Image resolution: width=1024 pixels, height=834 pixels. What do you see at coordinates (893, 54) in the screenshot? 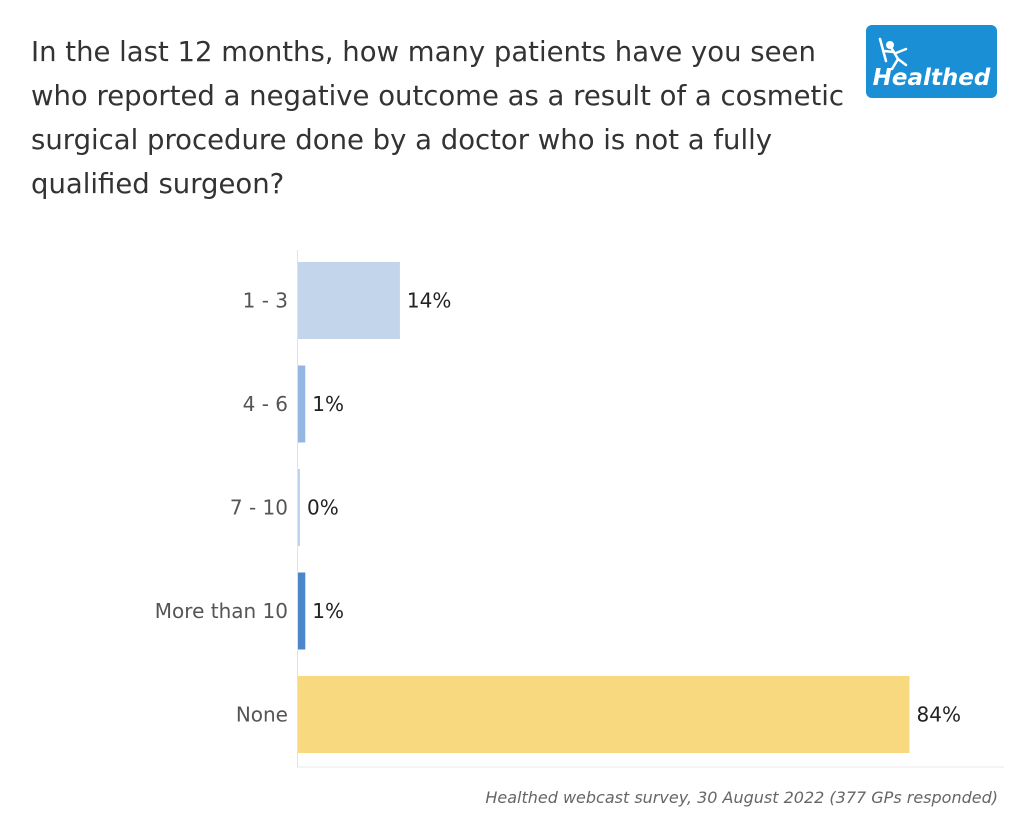
I see `hermes-figure-icon` at bounding box center [893, 54].